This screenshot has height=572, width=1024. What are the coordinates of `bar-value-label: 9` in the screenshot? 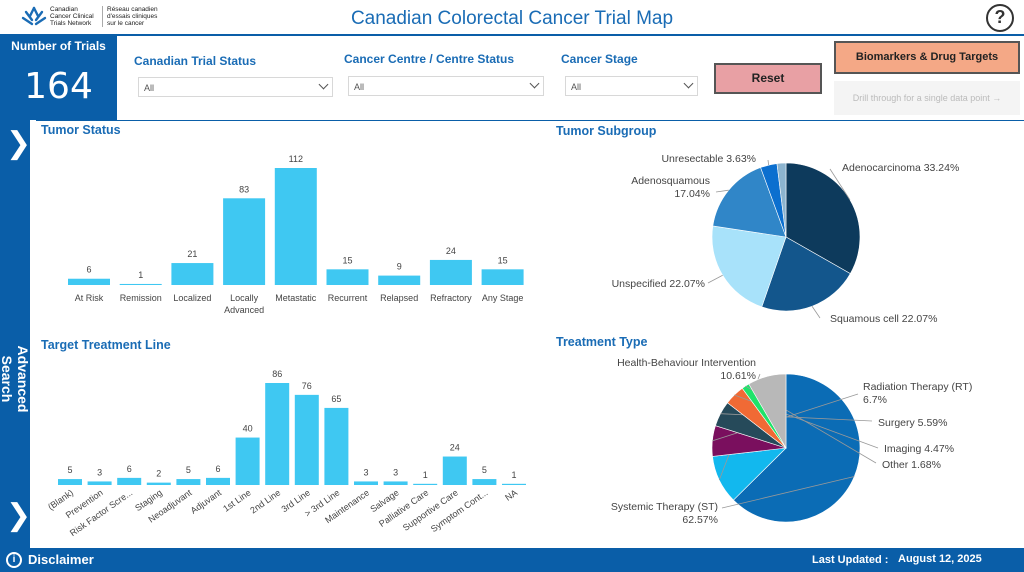 It's located at (399, 267).